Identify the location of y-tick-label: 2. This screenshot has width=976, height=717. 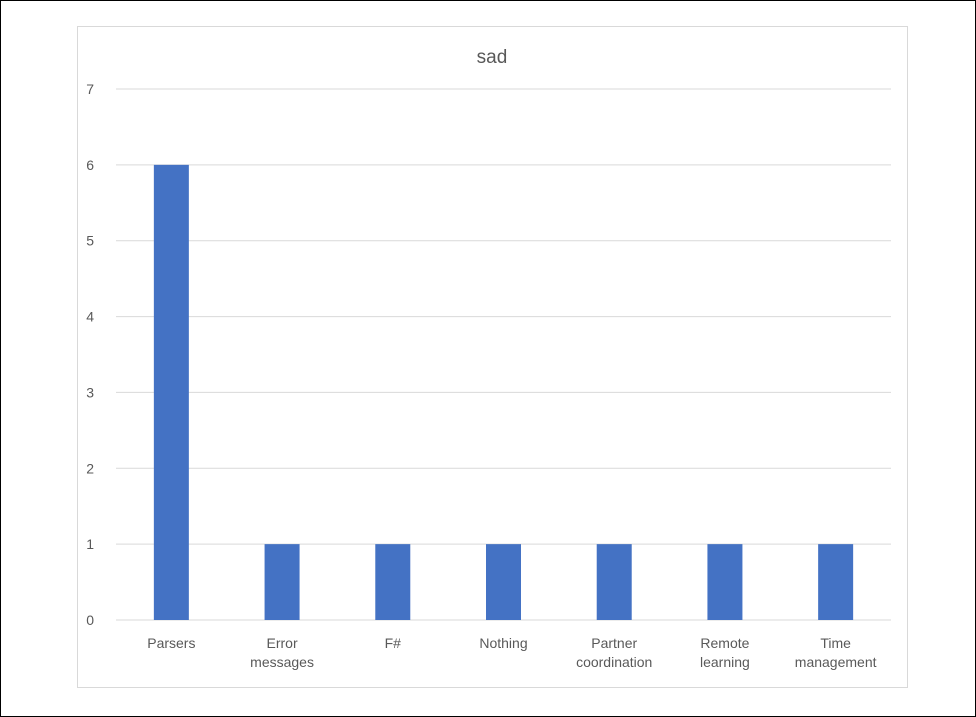
(90, 468).